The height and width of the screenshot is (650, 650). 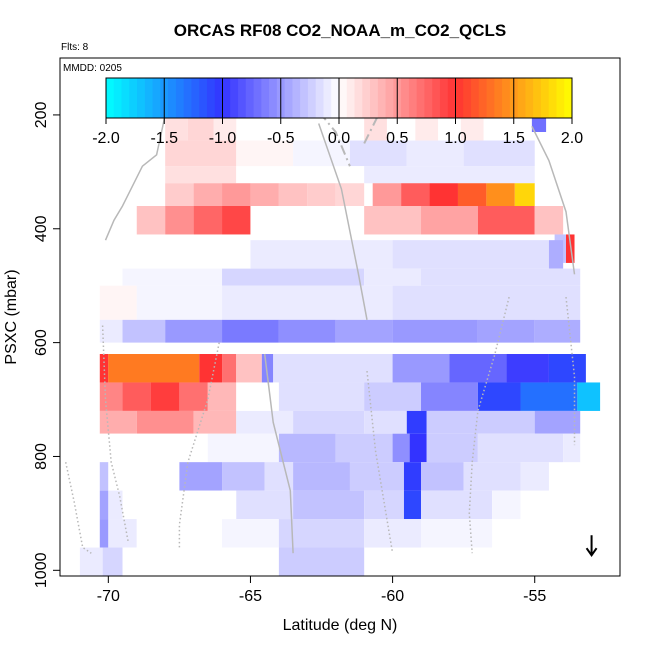 I want to click on y-tick-label: 400, so click(x=41, y=228).